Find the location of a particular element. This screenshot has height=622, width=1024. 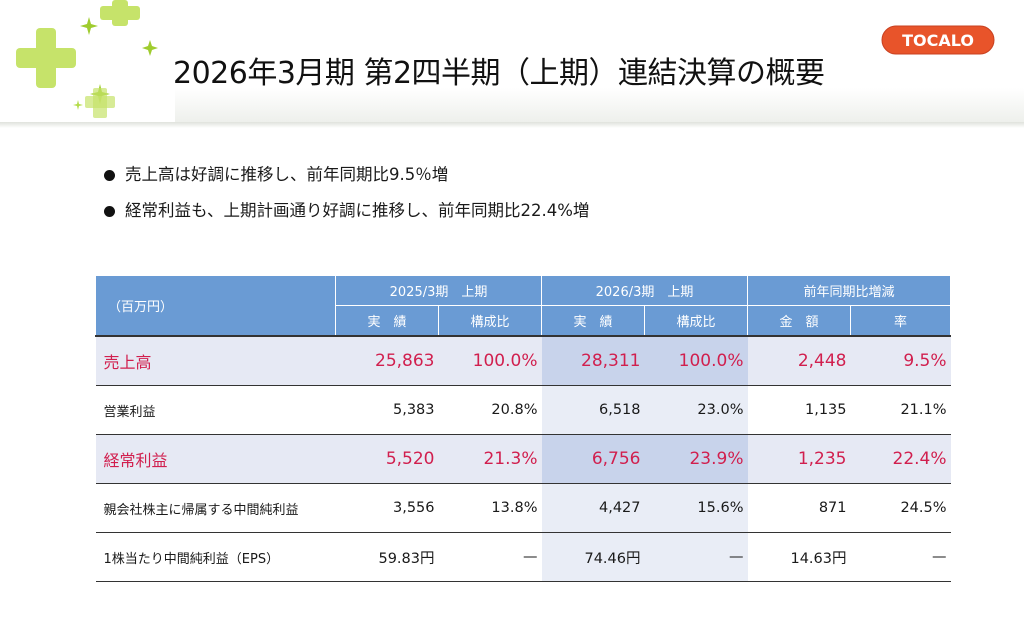

svg-text: TOCALO is located at coordinates (938, 40).